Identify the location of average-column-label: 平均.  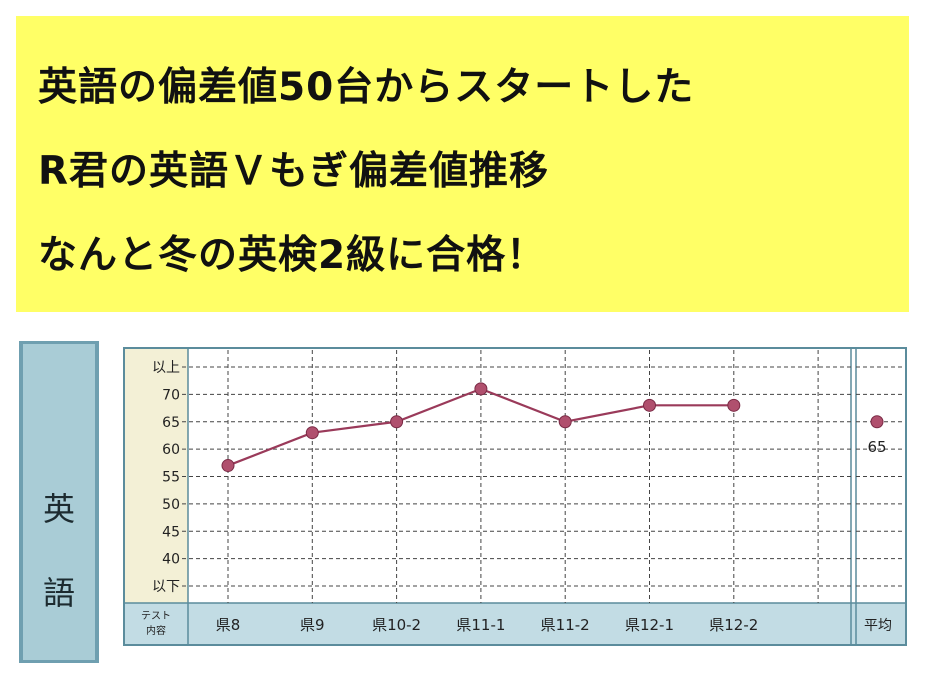
(878, 626).